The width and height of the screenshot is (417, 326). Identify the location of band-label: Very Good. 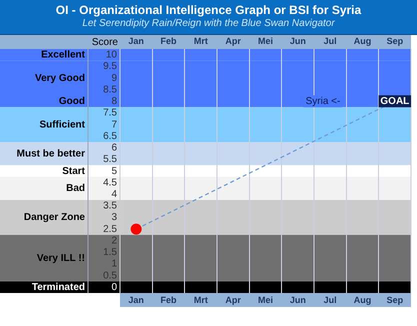
(59, 78).